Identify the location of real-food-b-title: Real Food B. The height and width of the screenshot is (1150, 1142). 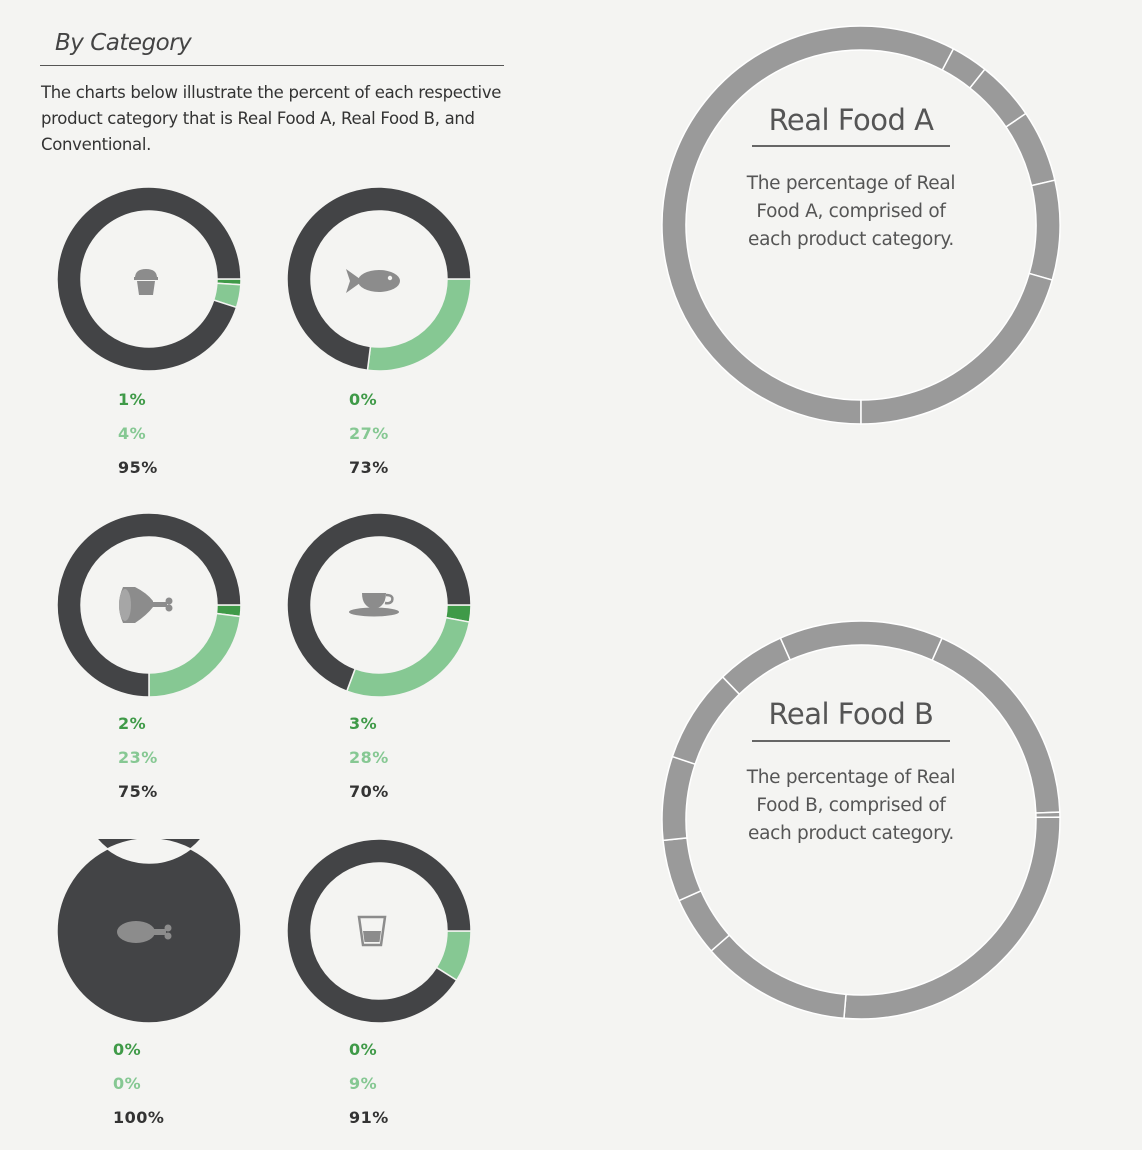
(851, 714).